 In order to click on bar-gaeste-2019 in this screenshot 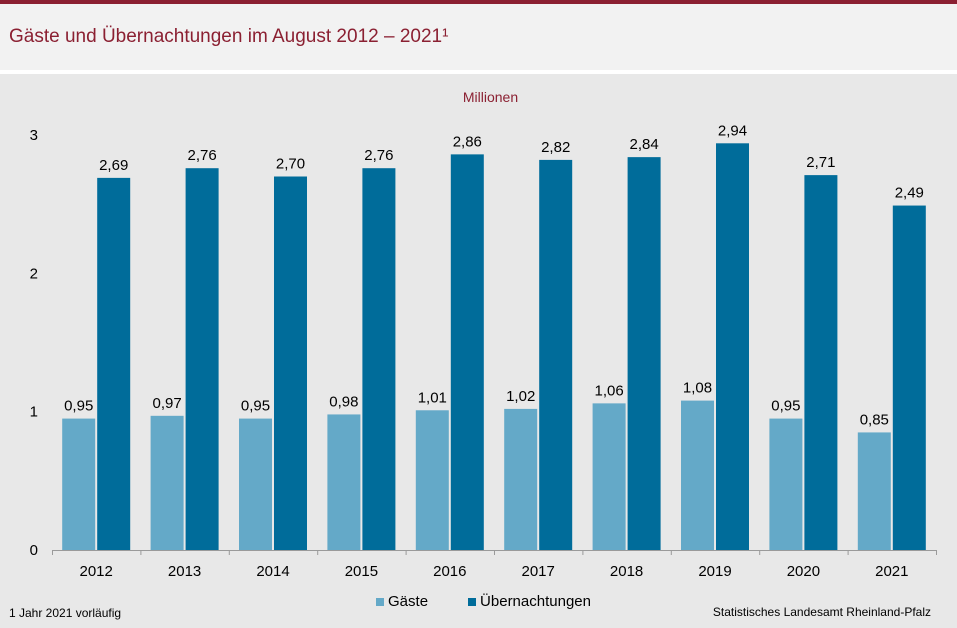, I will do `click(697, 475)`.